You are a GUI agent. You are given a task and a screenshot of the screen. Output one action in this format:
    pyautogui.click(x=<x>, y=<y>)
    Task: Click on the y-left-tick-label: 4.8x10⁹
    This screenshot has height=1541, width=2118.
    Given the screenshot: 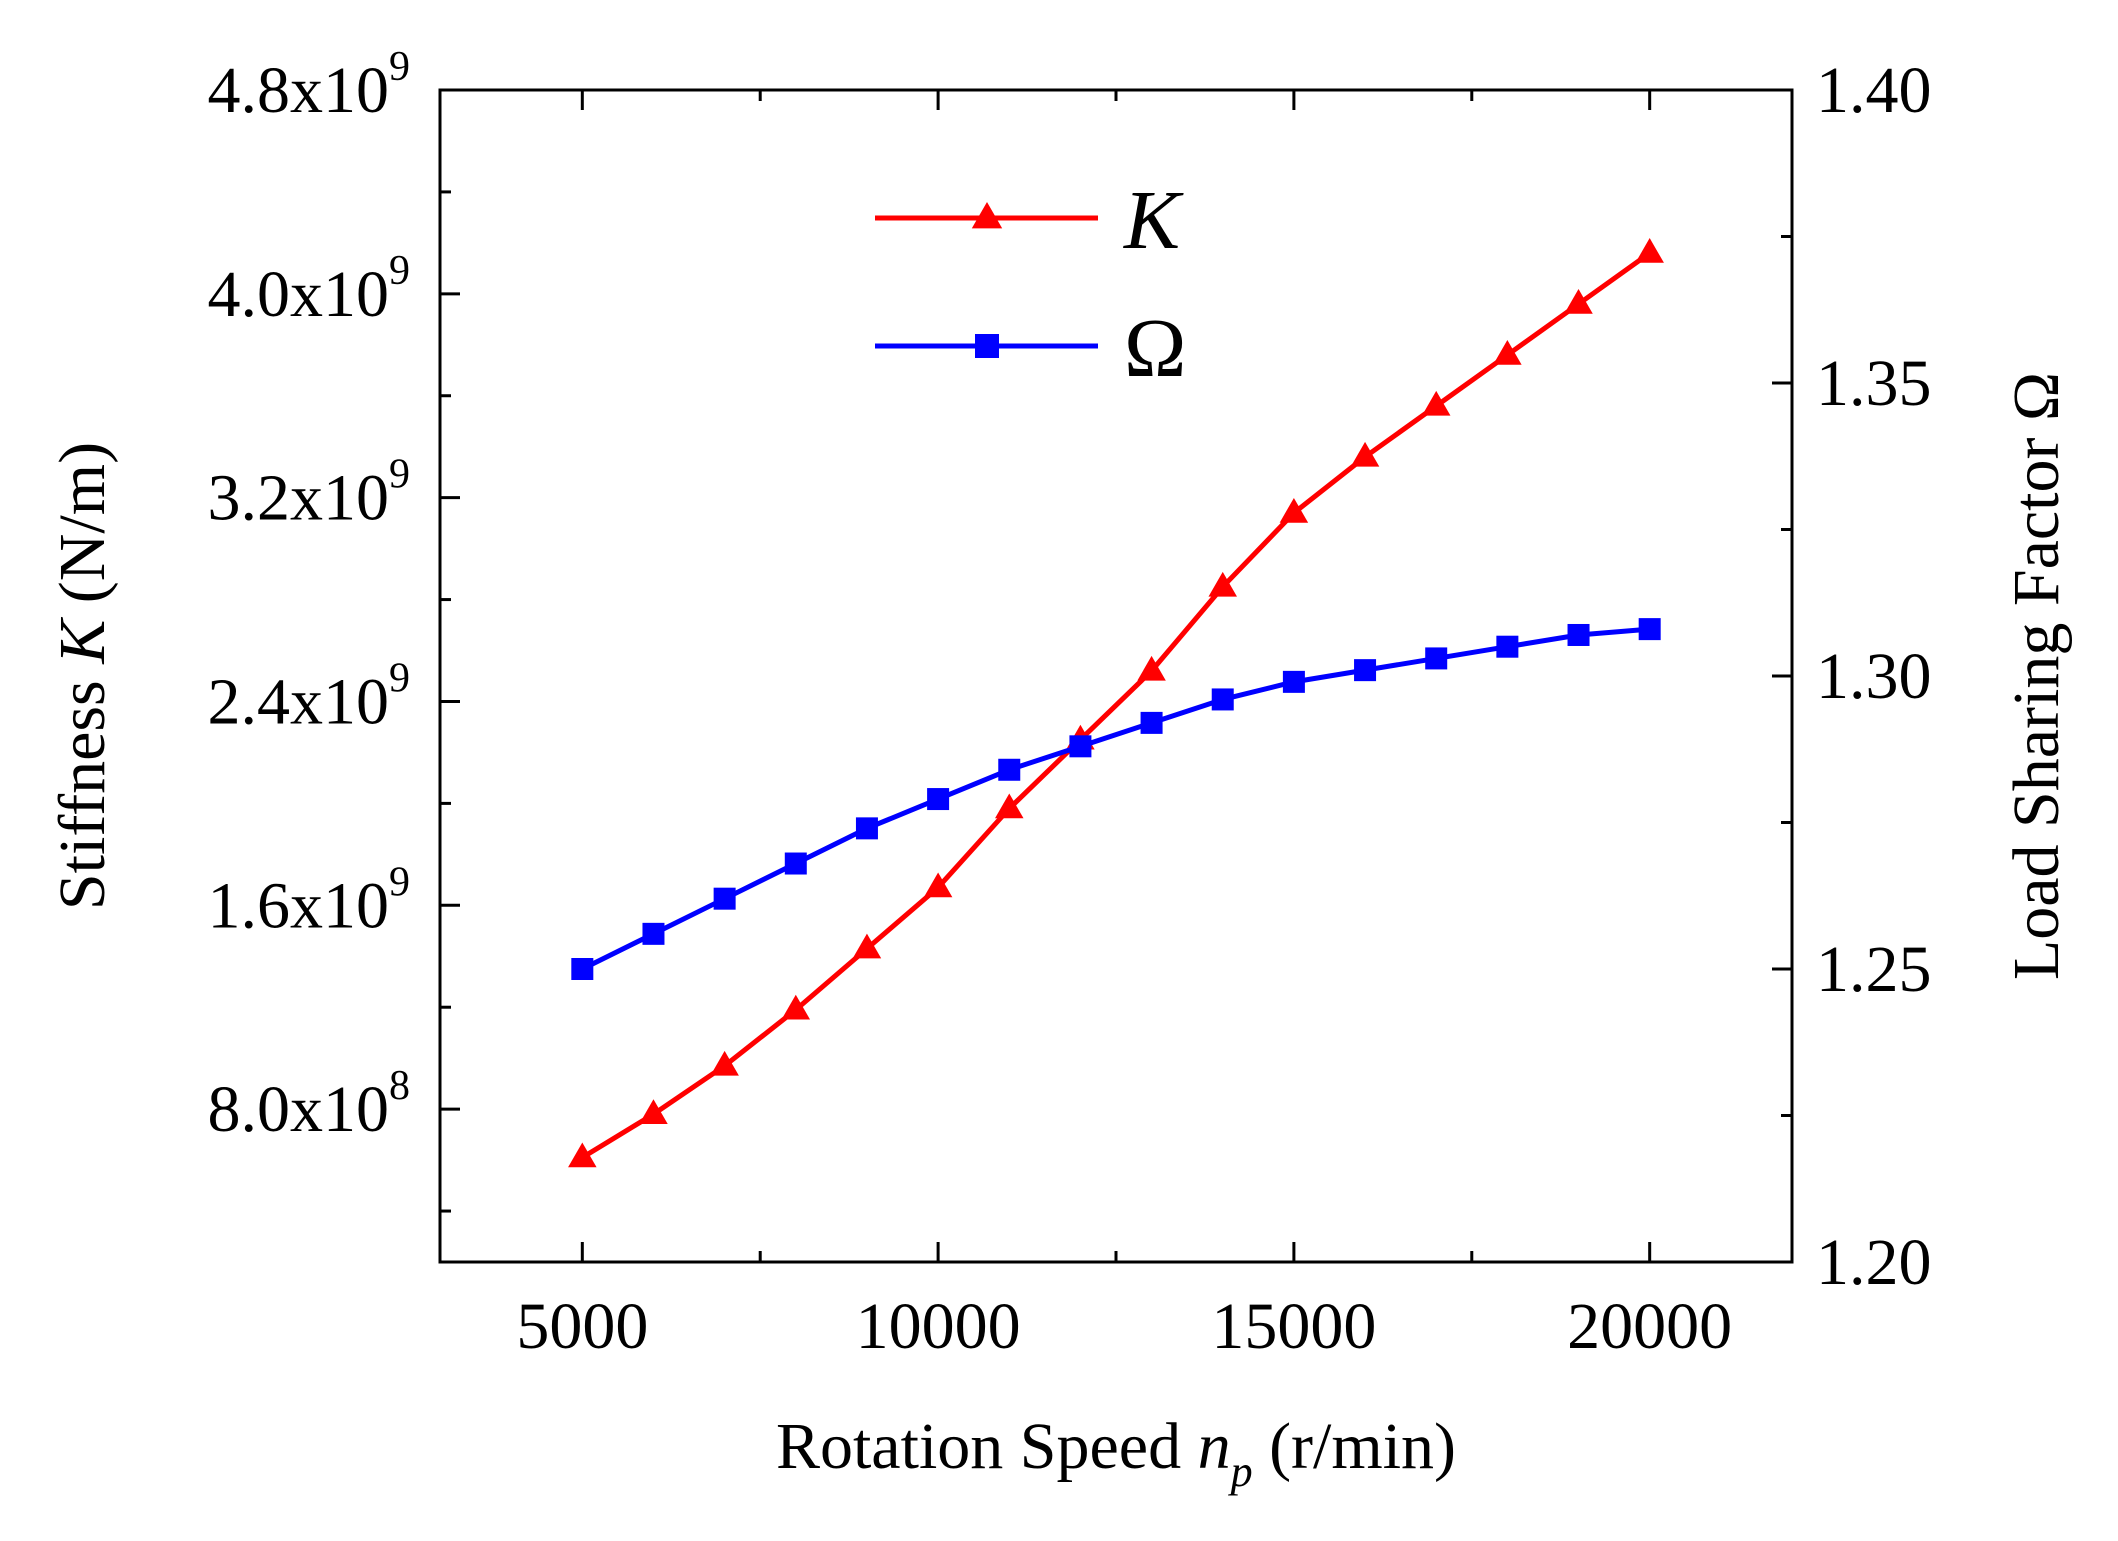 What is the action you would take?
    pyautogui.click(x=309, y=85)
    